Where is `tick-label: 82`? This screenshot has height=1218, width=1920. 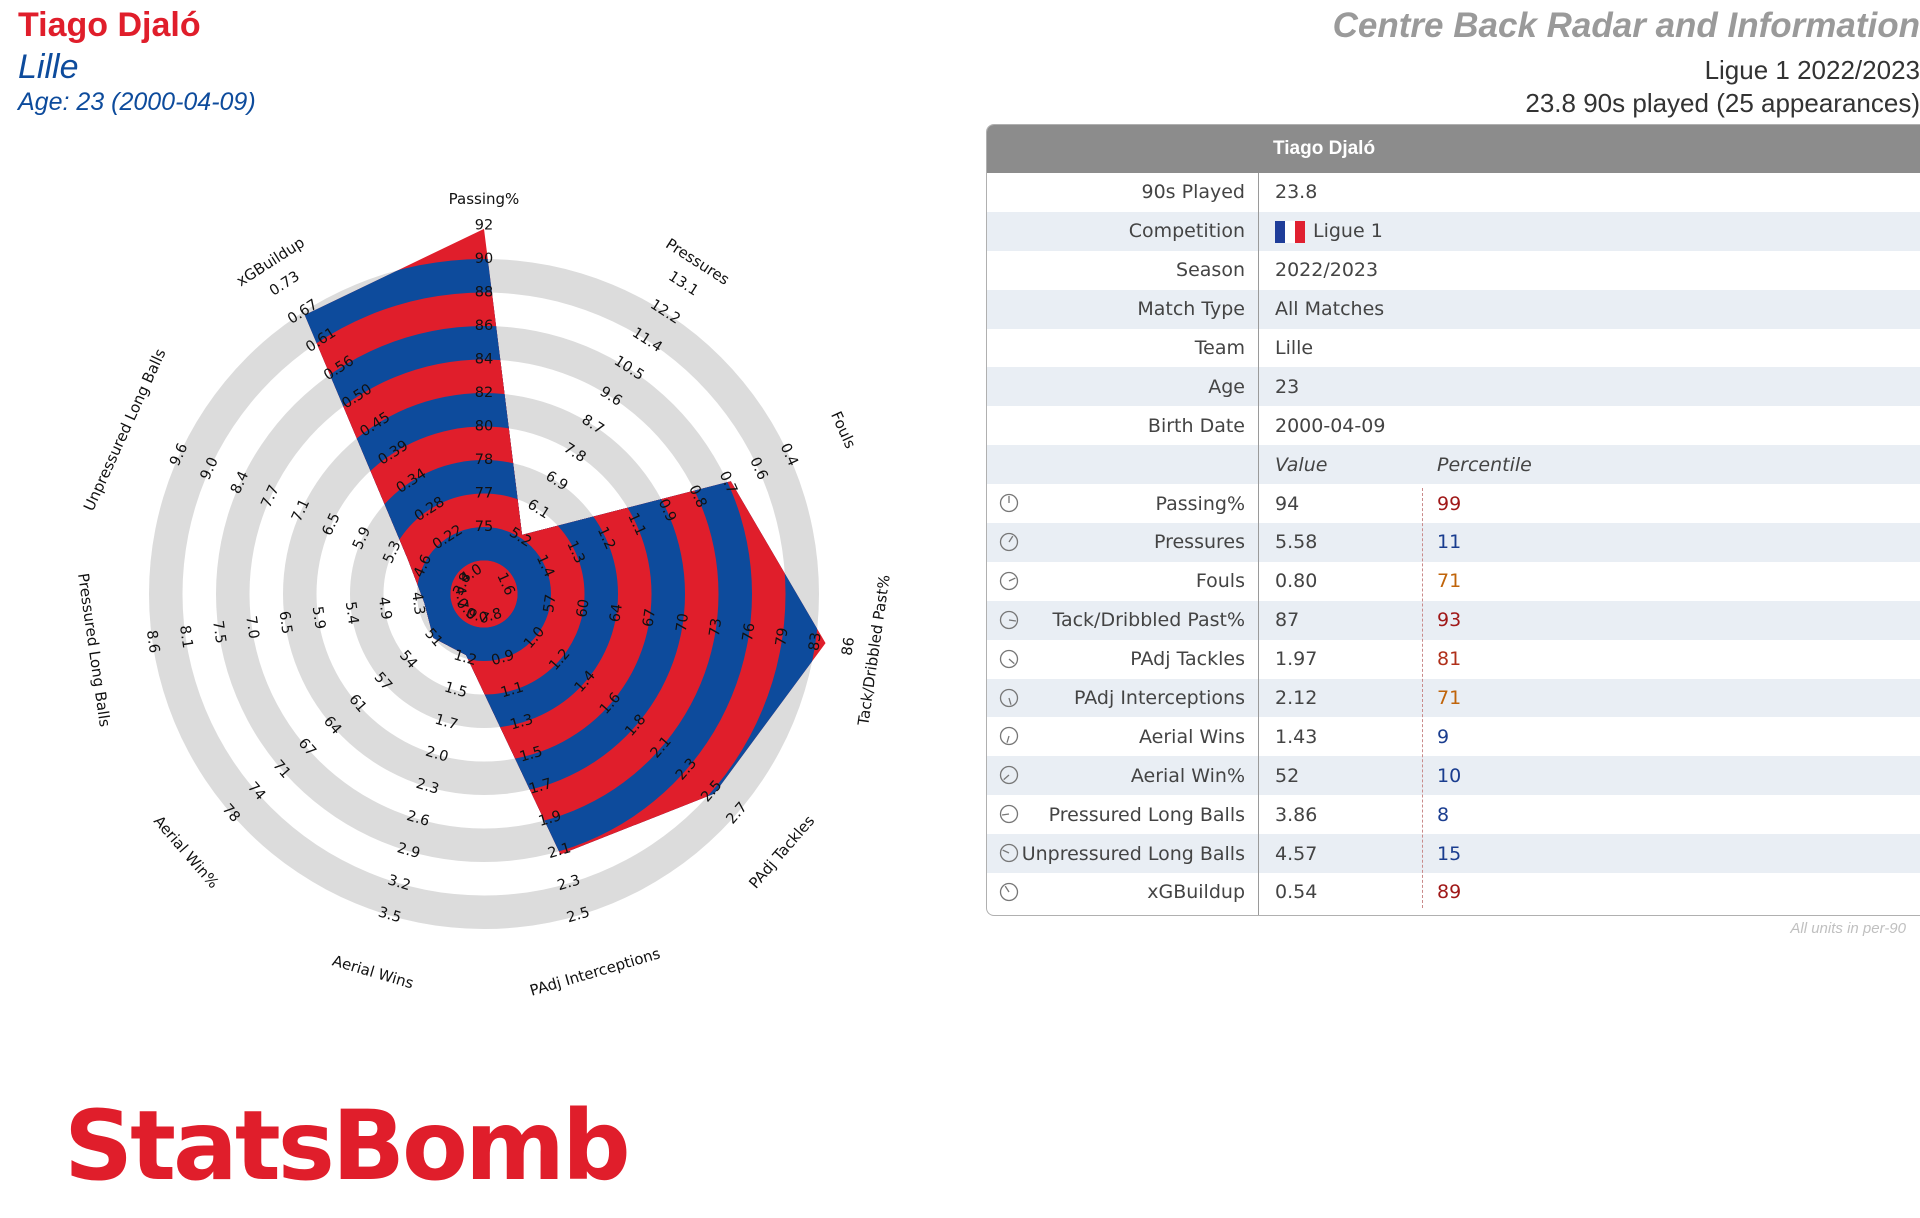
tick-label: 82 is located at coordinates (484, 393).